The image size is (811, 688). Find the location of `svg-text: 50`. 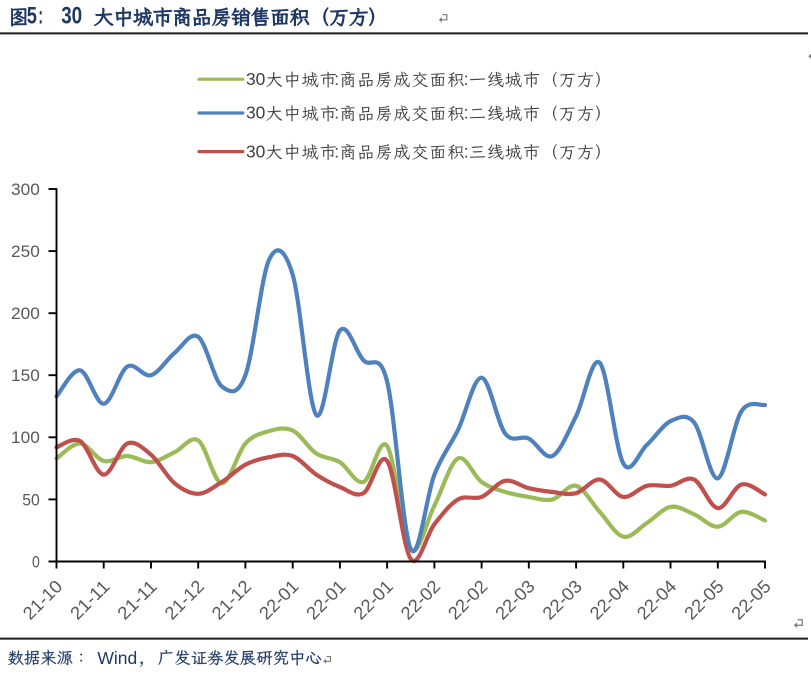

svg-text: 50 is located at coordinates (31, 500).